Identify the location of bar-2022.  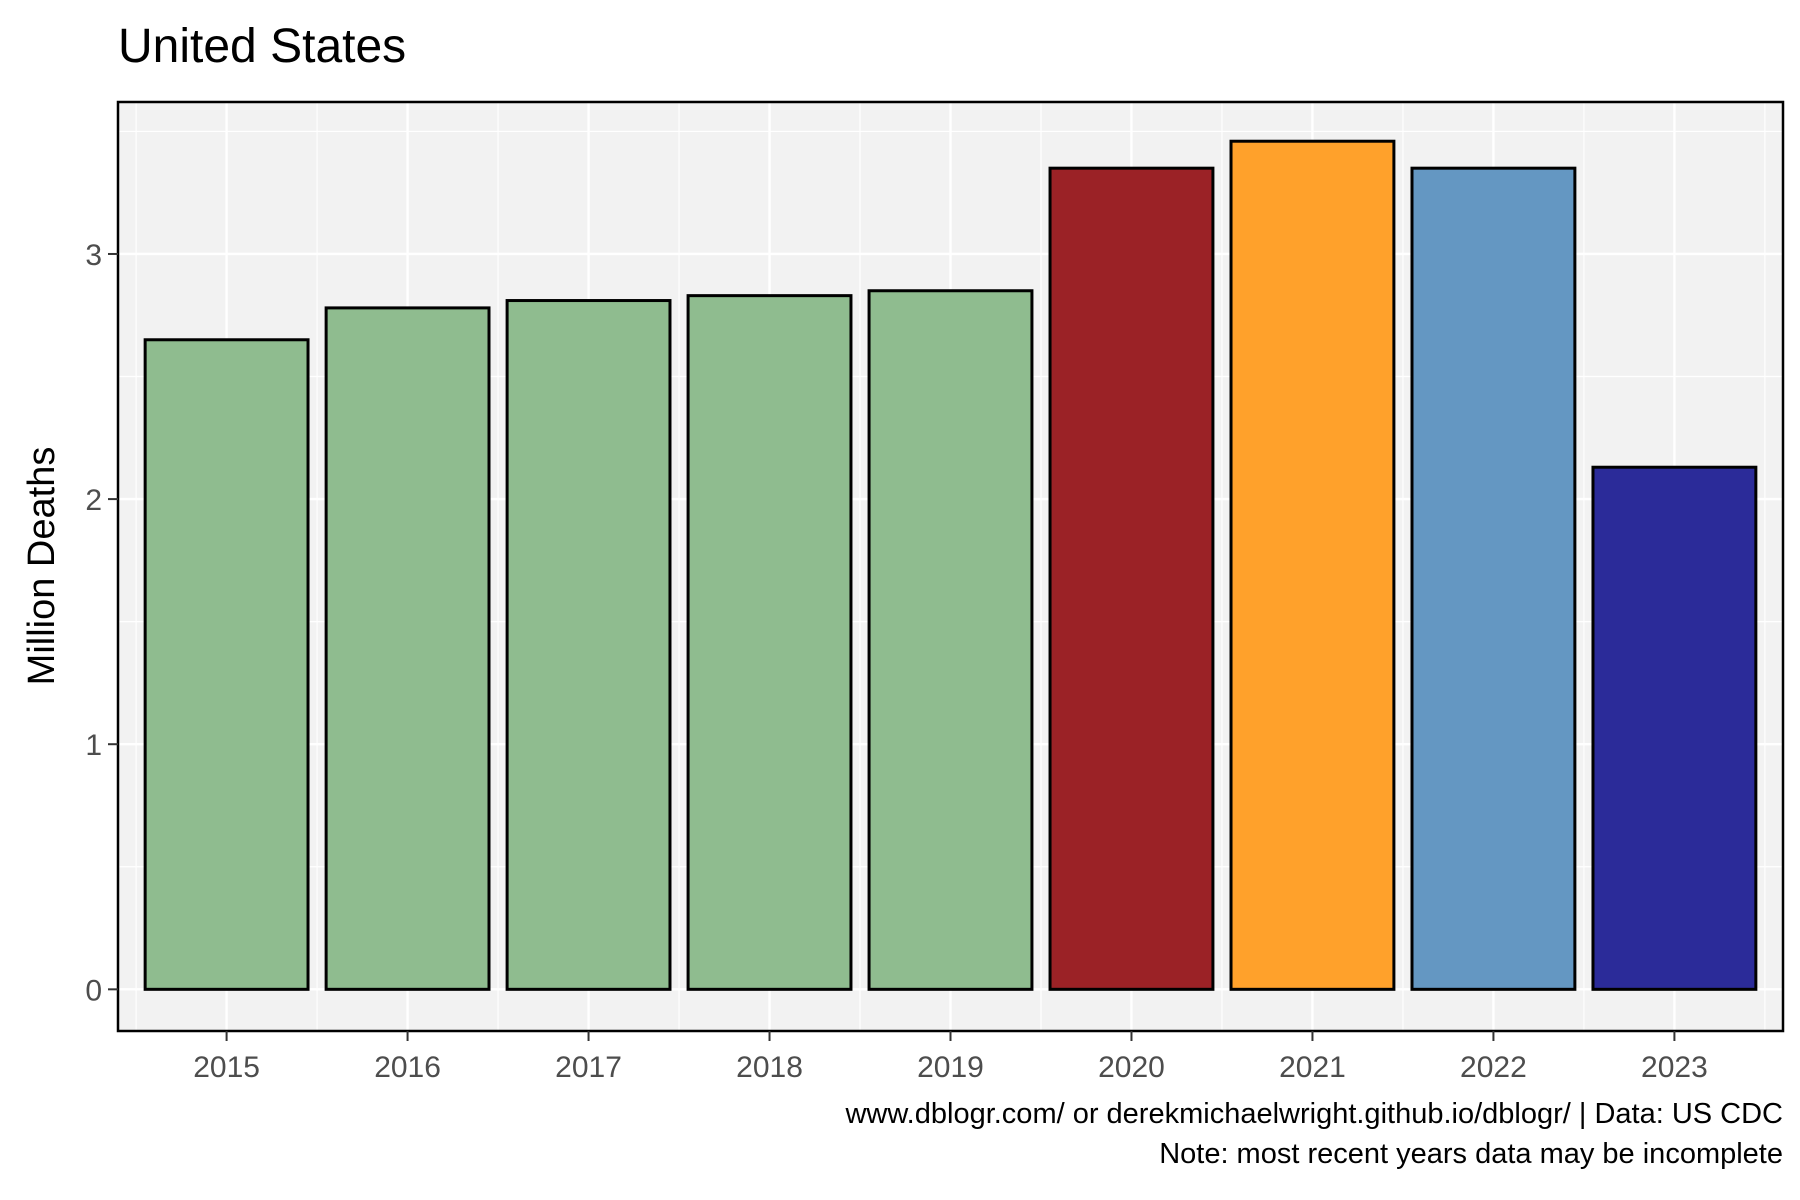
(1493, 578).